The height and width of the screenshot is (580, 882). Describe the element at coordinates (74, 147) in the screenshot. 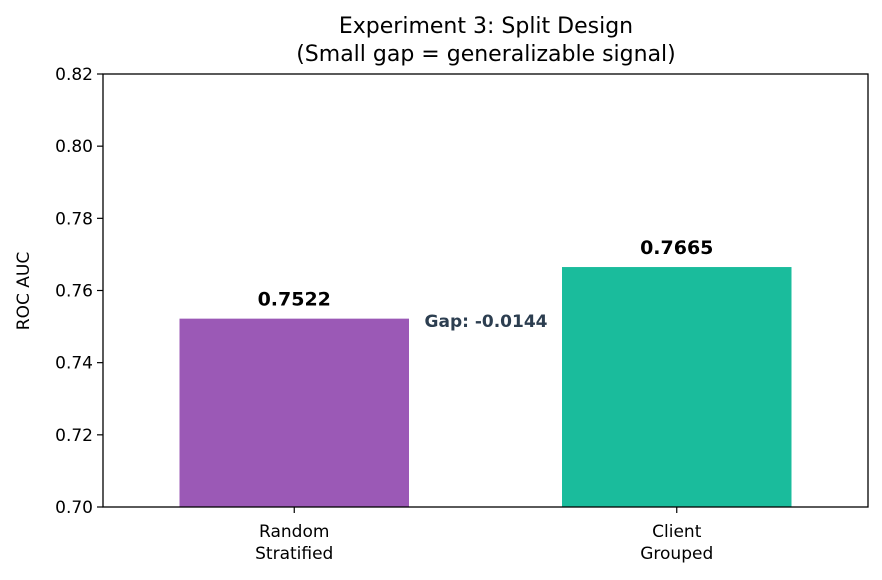

I see `y-tick-label: 0.80` at that location.